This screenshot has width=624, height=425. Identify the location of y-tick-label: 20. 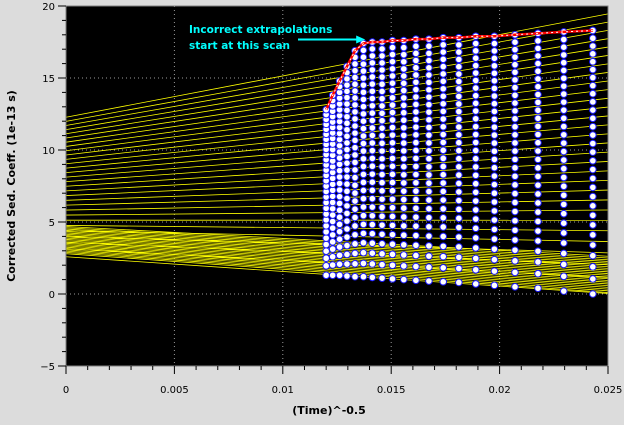
(48, 7).